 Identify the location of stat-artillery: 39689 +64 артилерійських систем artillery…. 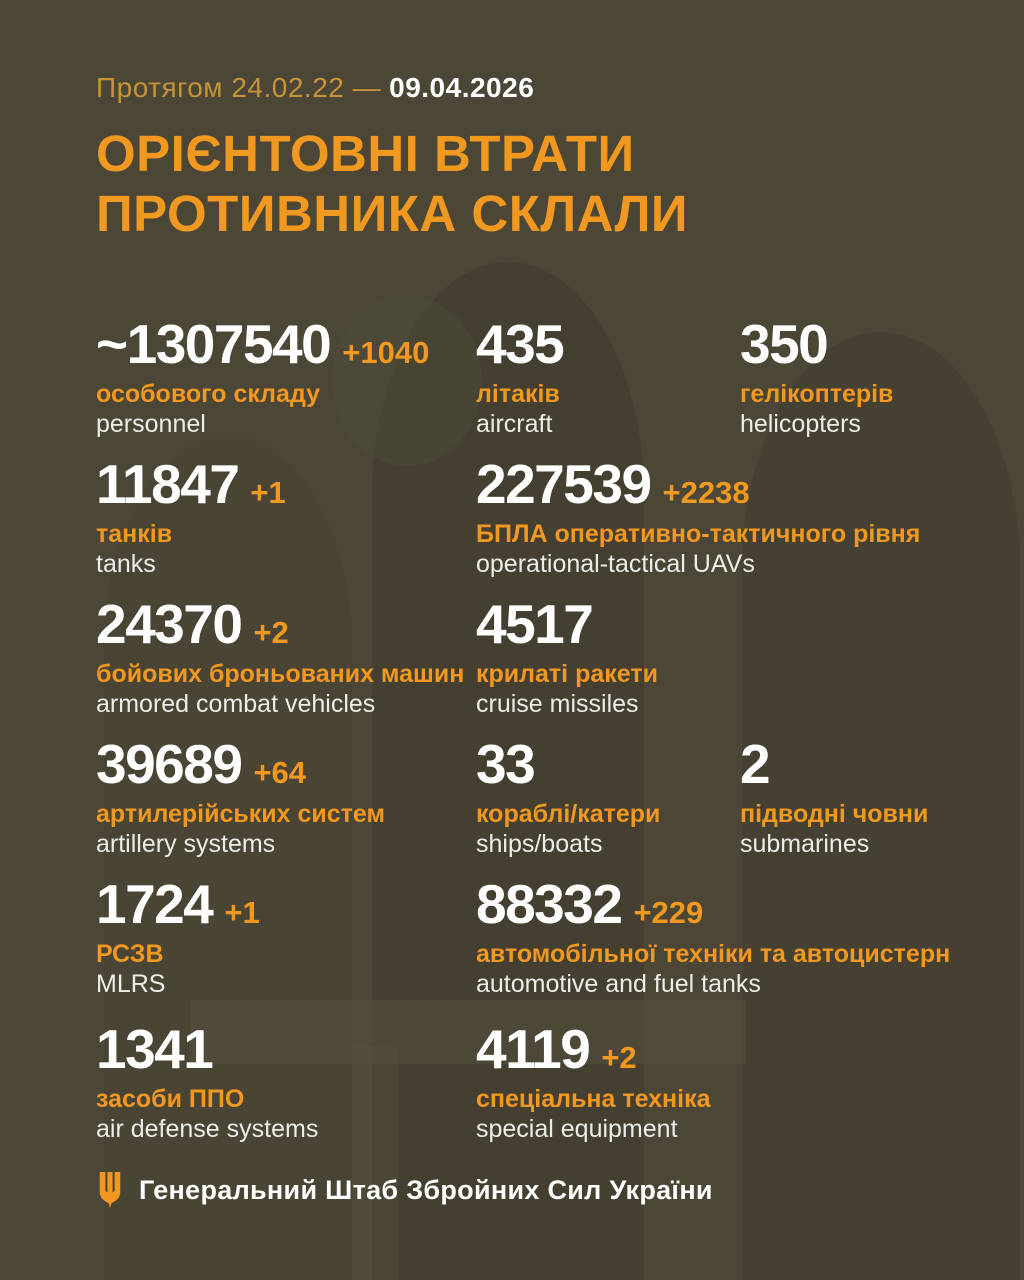
(240, 796).